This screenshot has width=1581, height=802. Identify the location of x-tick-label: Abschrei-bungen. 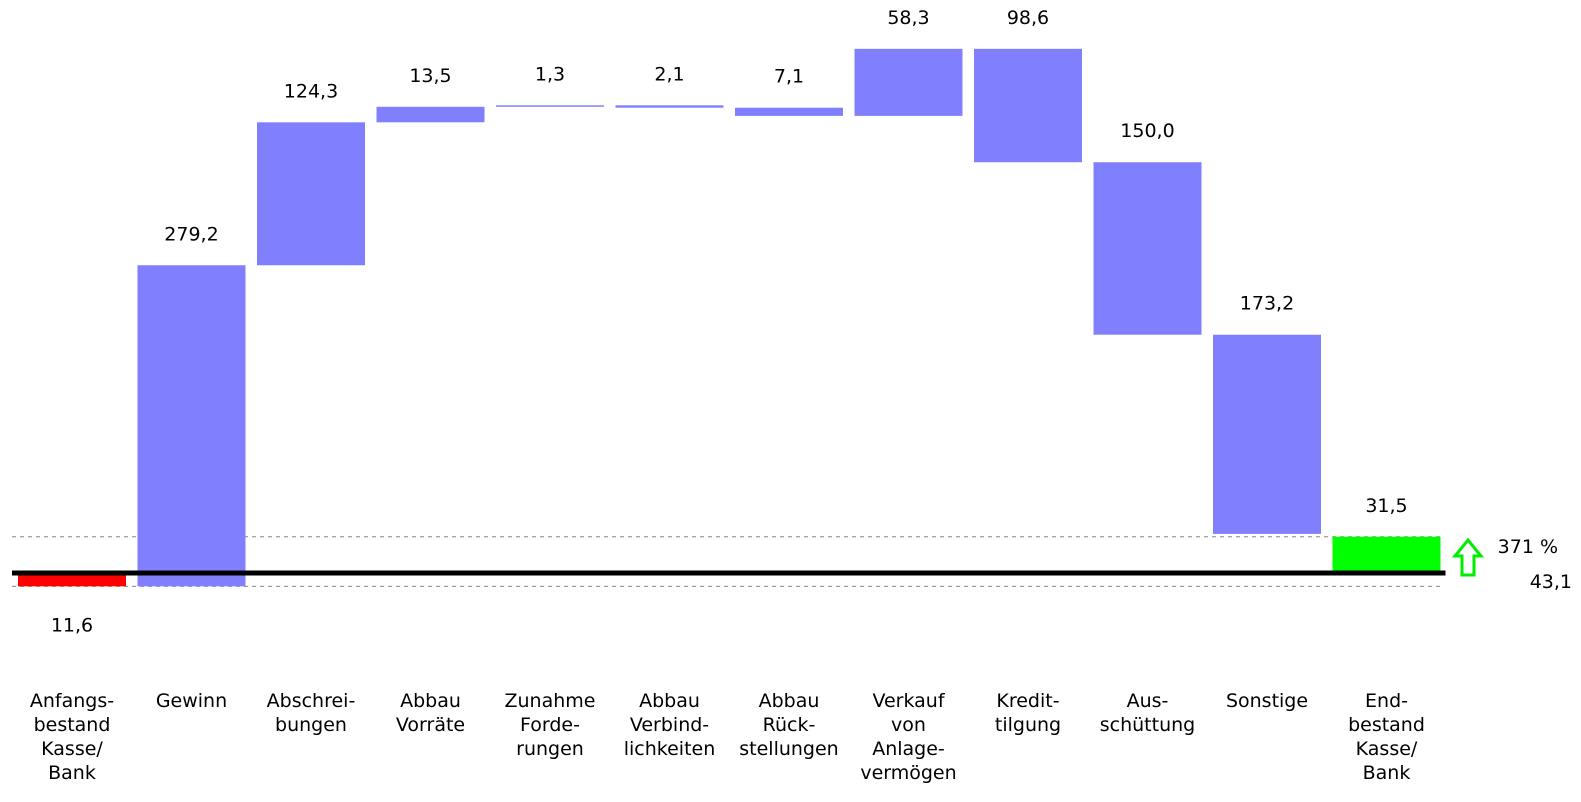
(311, 713).